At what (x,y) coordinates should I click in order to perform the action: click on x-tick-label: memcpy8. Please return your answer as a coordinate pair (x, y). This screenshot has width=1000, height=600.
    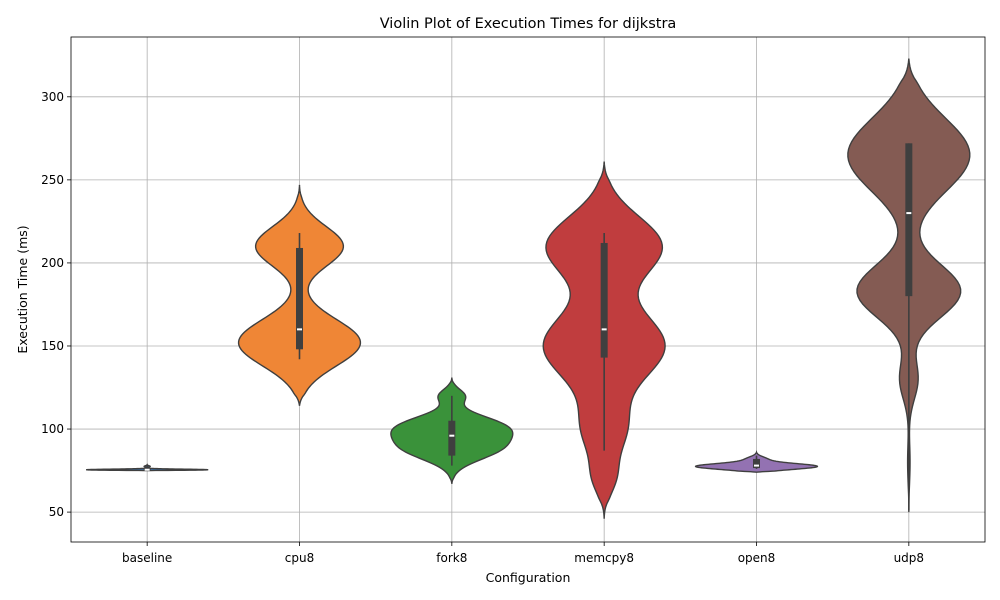
    Looking at the image, I should click on (604, 558).